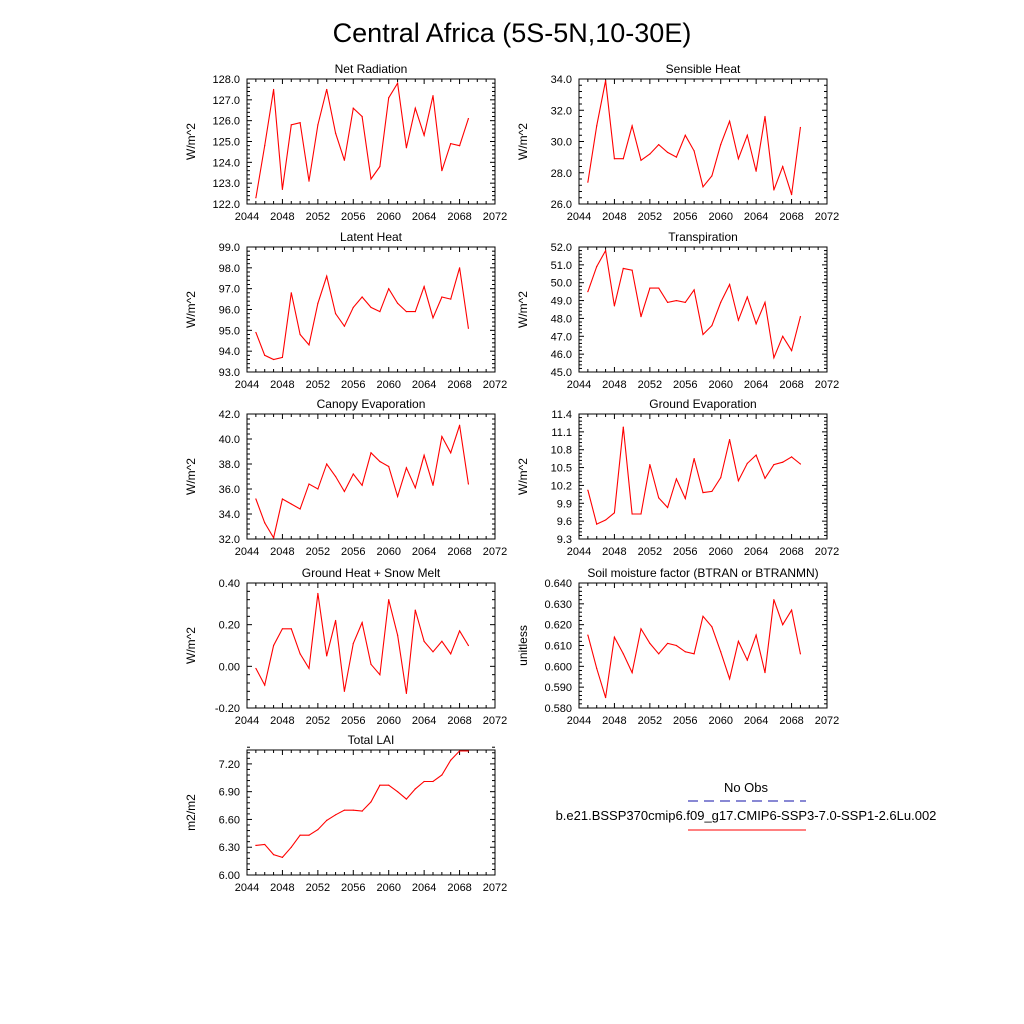  What do you see at coordinates (561, 248) in the screenshot?
I see `y-tick-label: 52.0` at bounding box center [561, 248].